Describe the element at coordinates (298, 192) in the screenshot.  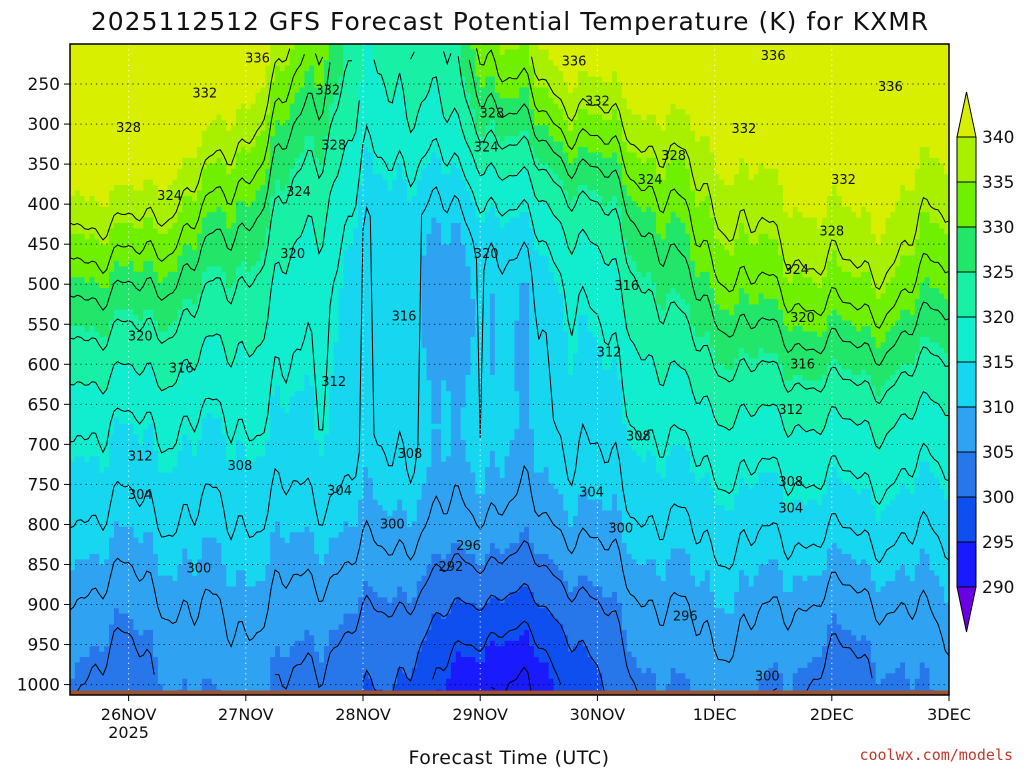
I see `contour-label: 324` at that location.